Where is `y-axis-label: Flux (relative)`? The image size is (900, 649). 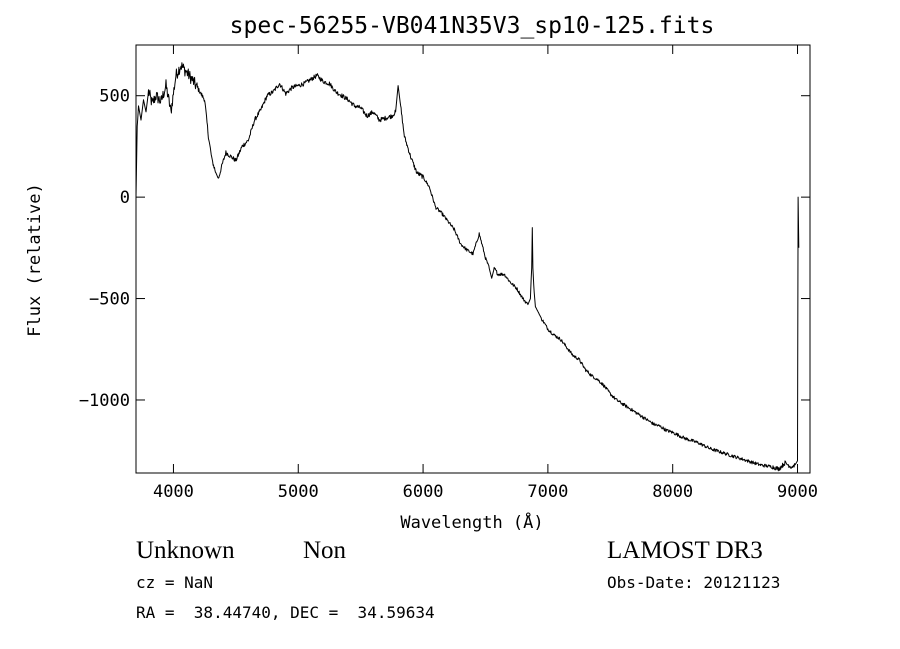
y-axis-label: Flux (relative) is located at coordinates (35, 260).